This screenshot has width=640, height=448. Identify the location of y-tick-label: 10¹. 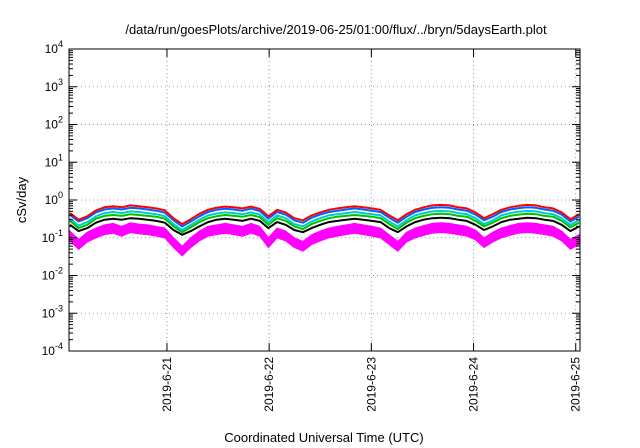
(54, 160).